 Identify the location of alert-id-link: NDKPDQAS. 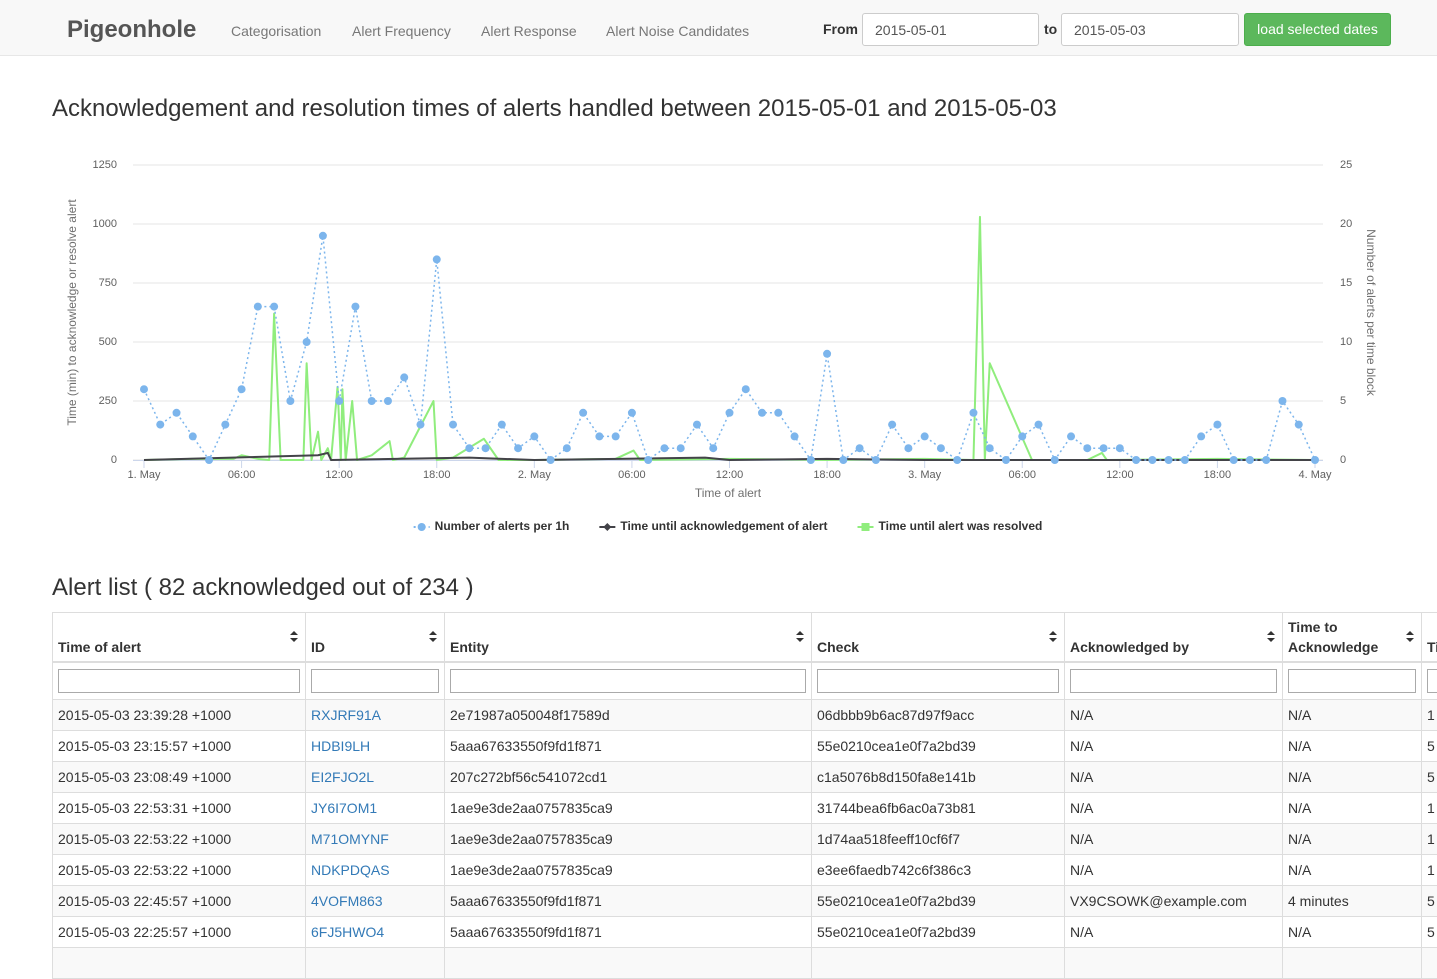
(350, 870).